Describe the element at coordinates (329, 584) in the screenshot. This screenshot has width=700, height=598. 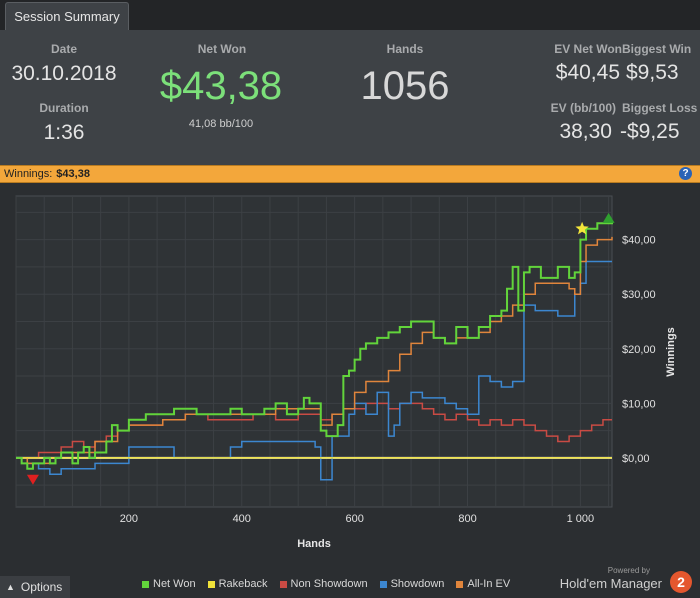
I see `legend-label: Non Showdown` at that location.